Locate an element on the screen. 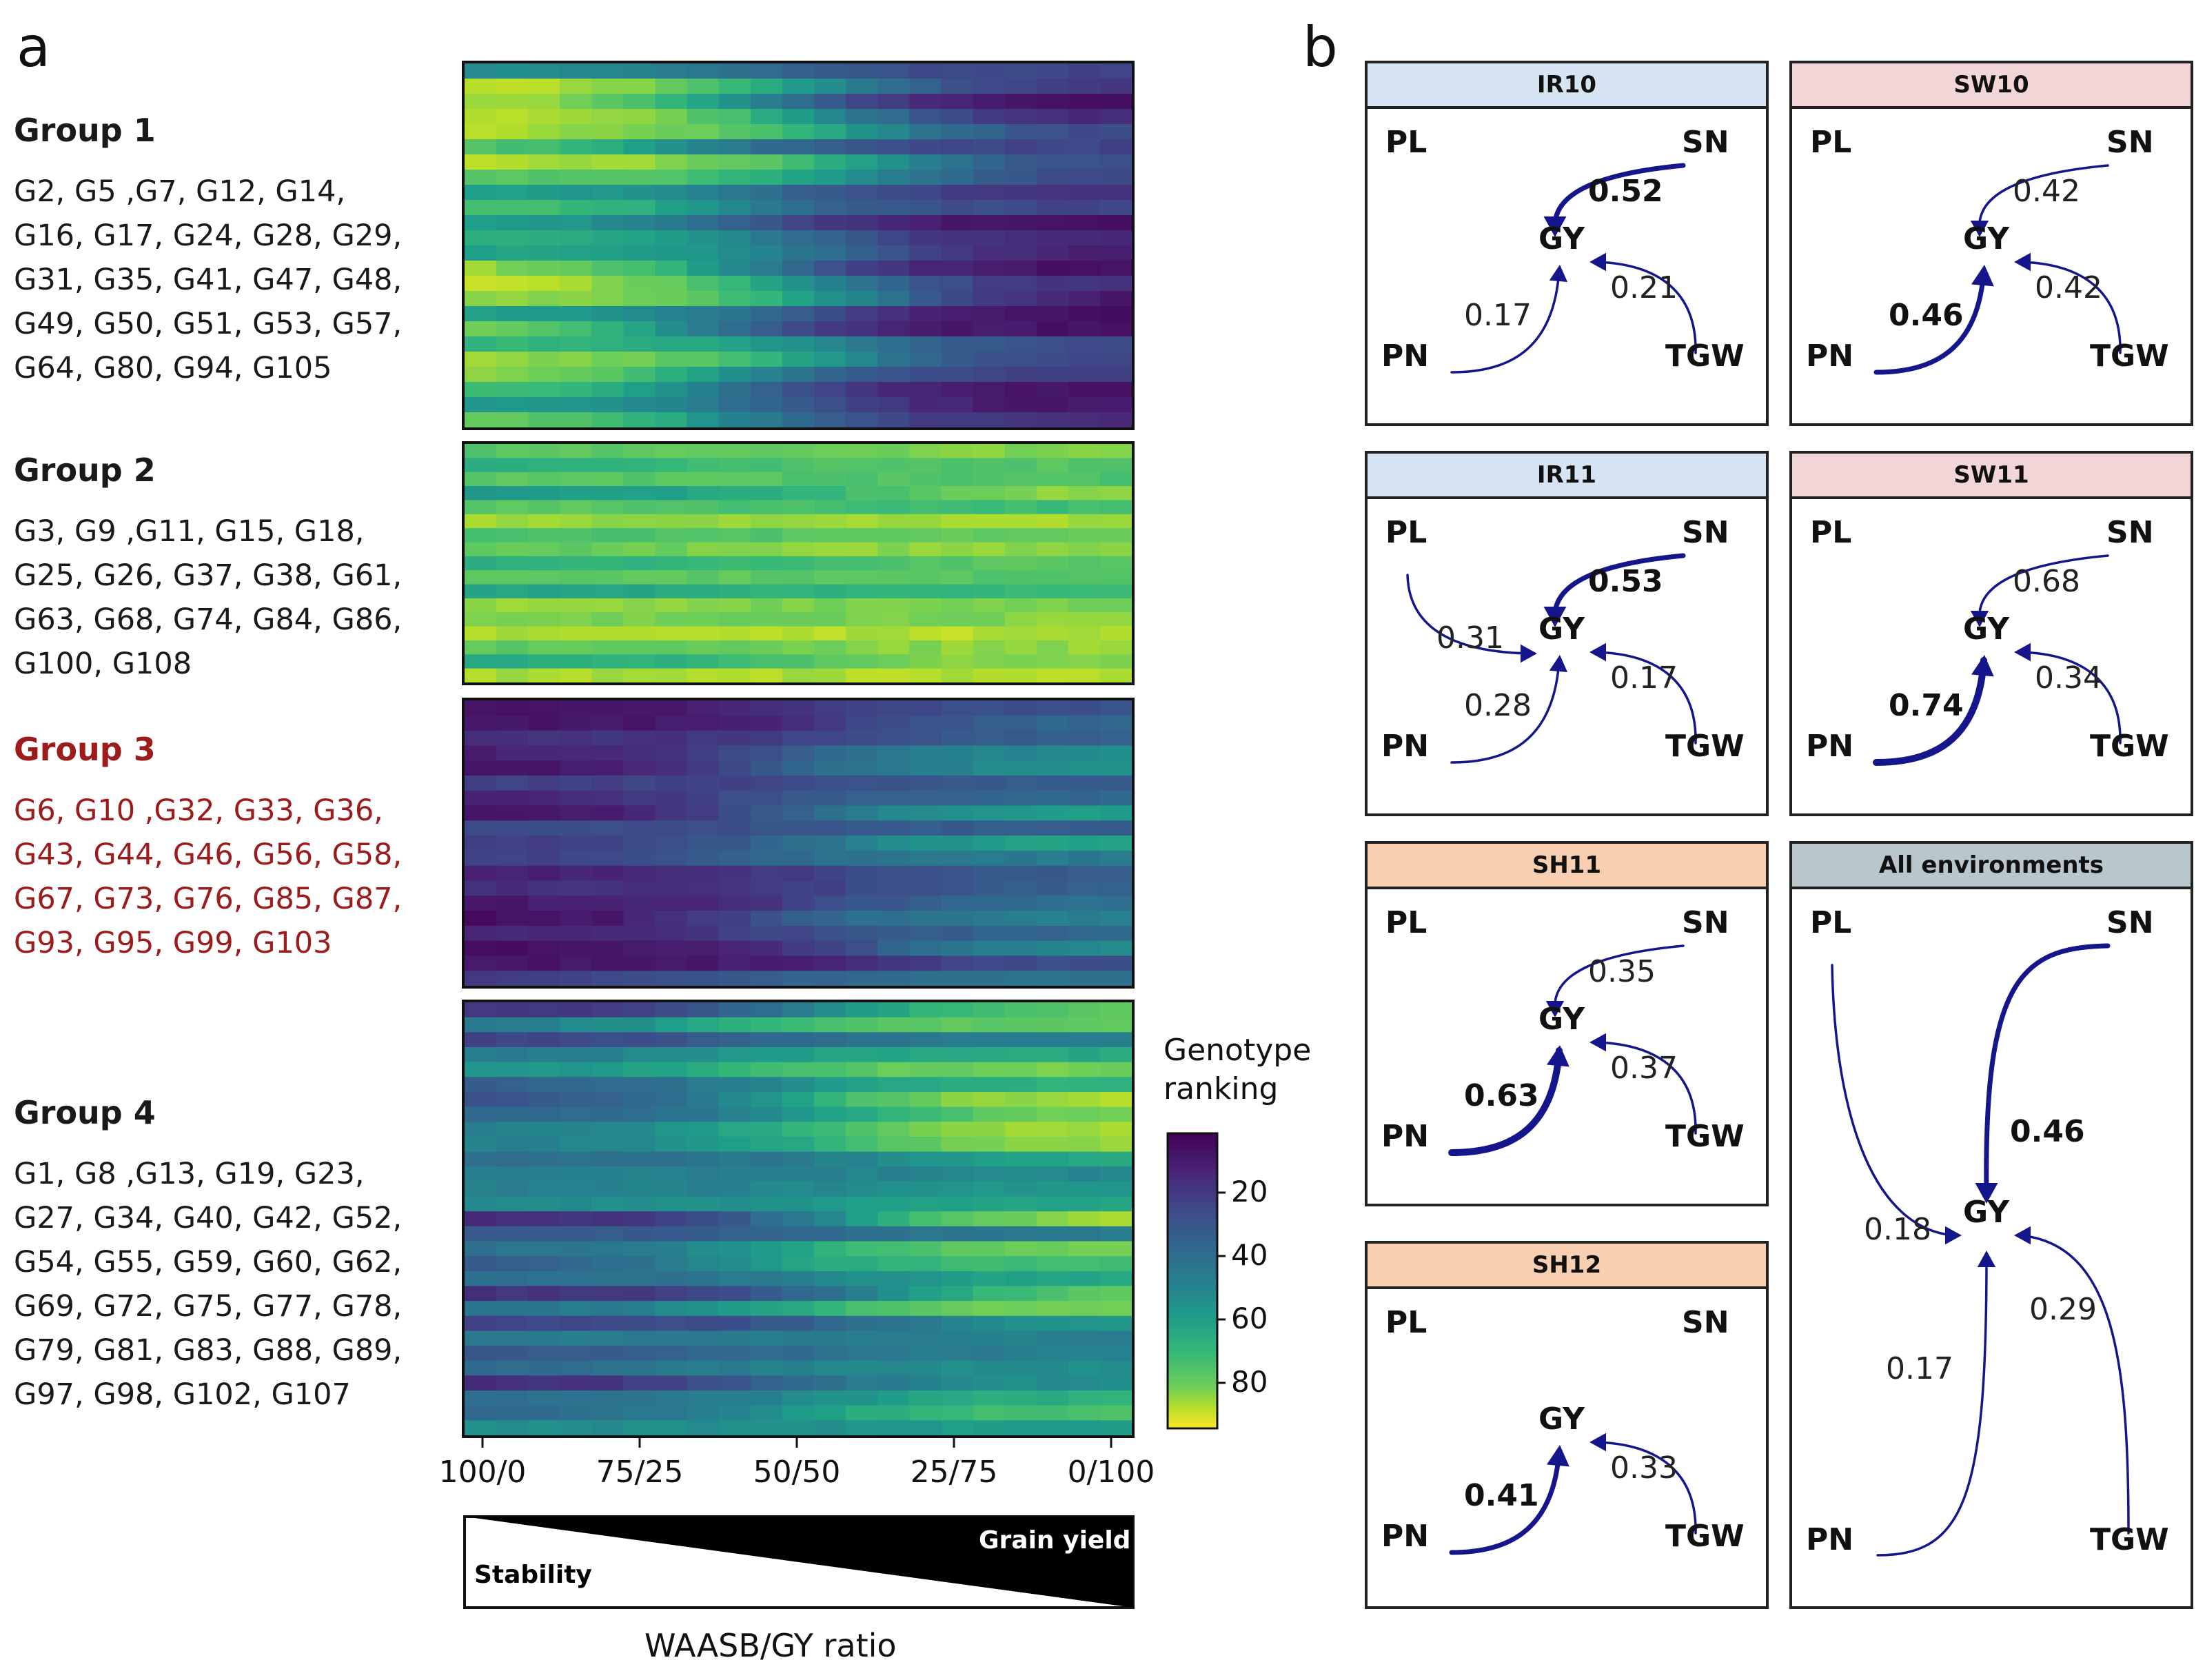 Image resolution: width=2205 pixels, height=1680 pixels. node-tgw: TGW is located at coordinates (1705, 1136).